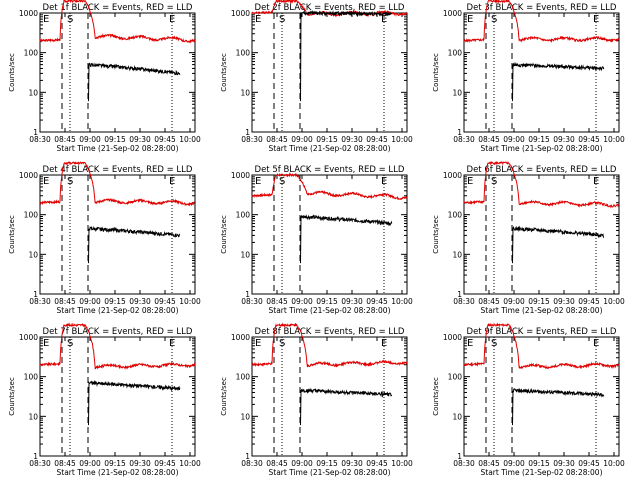  I want to click on panel-title: Det 6f BLACK = Events, RED = LLD, so click(542, 170).